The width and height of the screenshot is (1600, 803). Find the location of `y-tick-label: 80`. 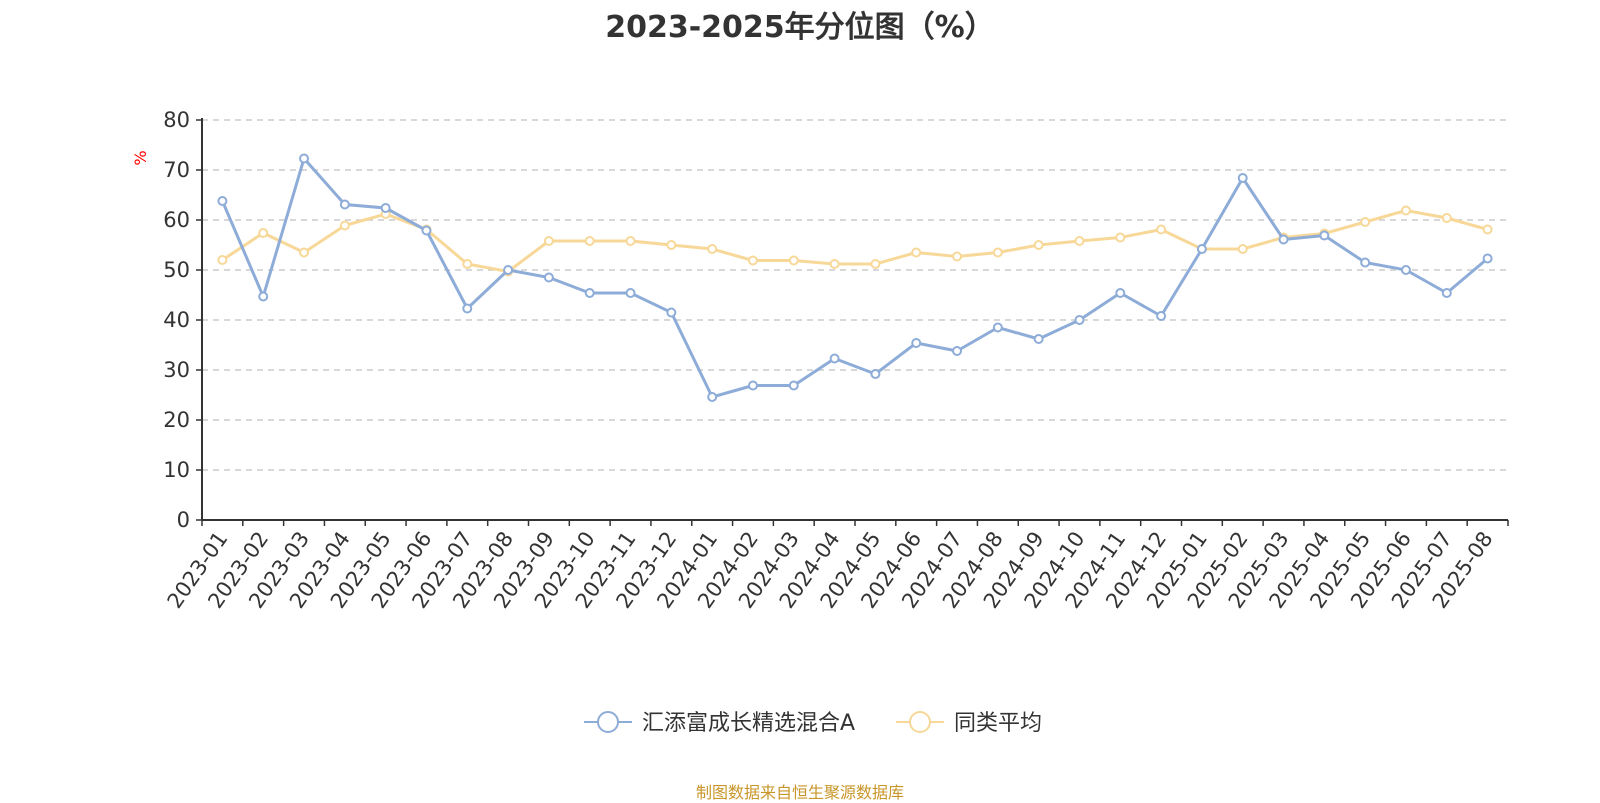

y-tick-label: 80 is located at coordinates (176, 120).